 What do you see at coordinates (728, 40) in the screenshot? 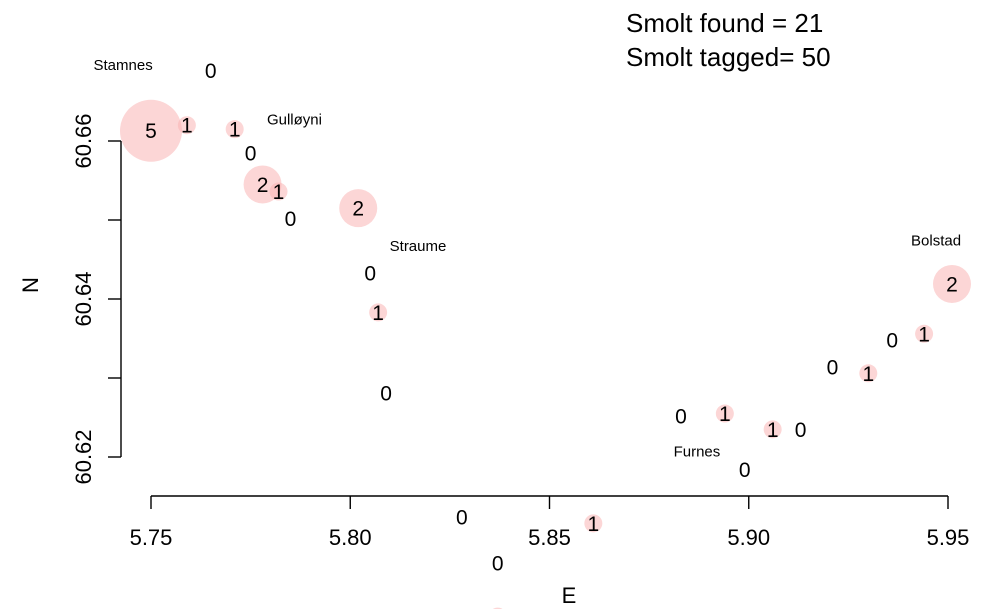
I see `summary-box: Smolt found = 21 Smolt tagged= 50` at bounding box center [728, 40].